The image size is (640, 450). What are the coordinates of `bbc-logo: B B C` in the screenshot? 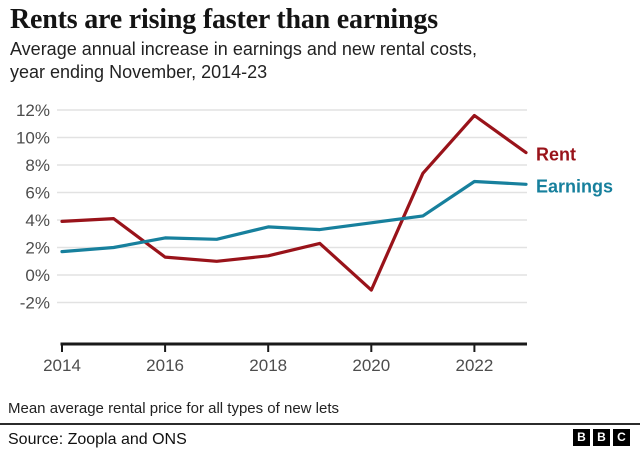 It's located at (601, 437).